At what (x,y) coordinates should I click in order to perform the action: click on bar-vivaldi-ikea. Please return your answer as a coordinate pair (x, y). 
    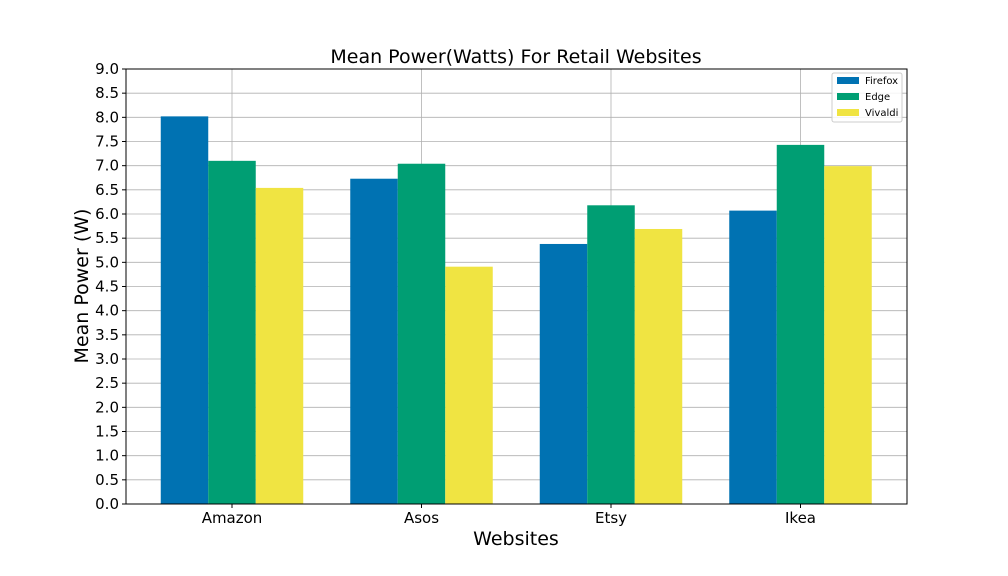
    Looking at the image, I should click on (848, 335).